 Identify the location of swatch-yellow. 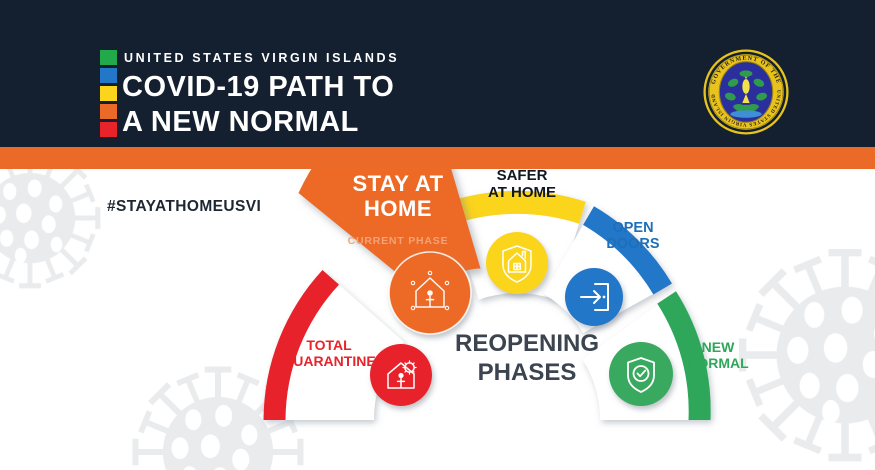
(108, 93).